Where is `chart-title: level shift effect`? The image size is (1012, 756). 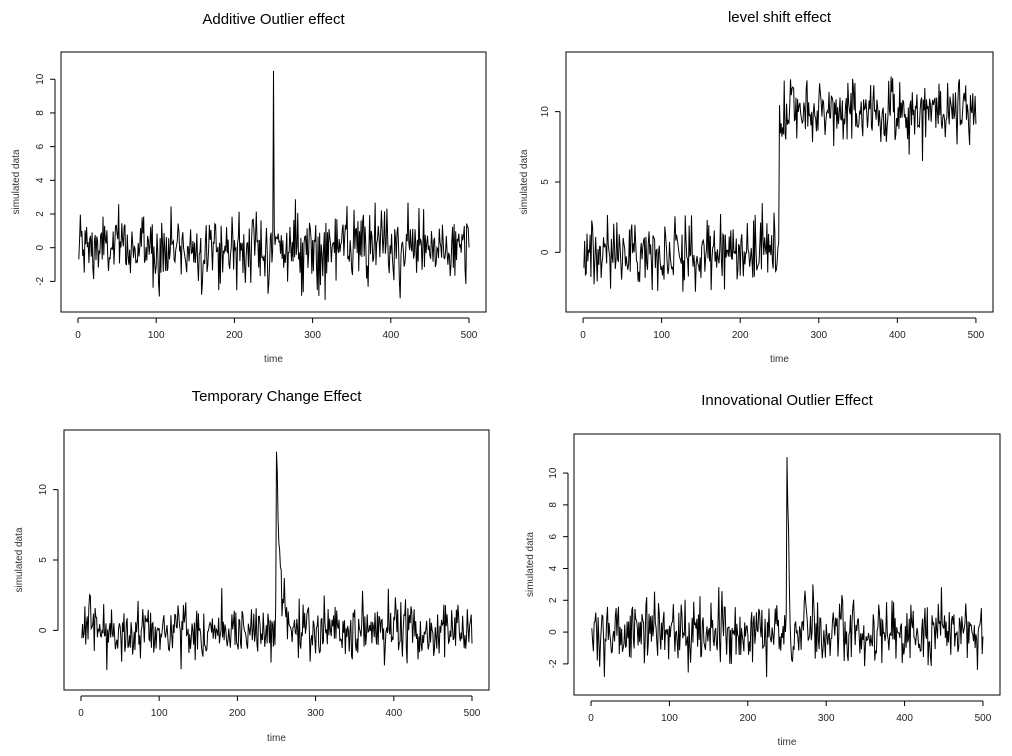 chart-title: level shift effect is located at coordinates (780, 17).